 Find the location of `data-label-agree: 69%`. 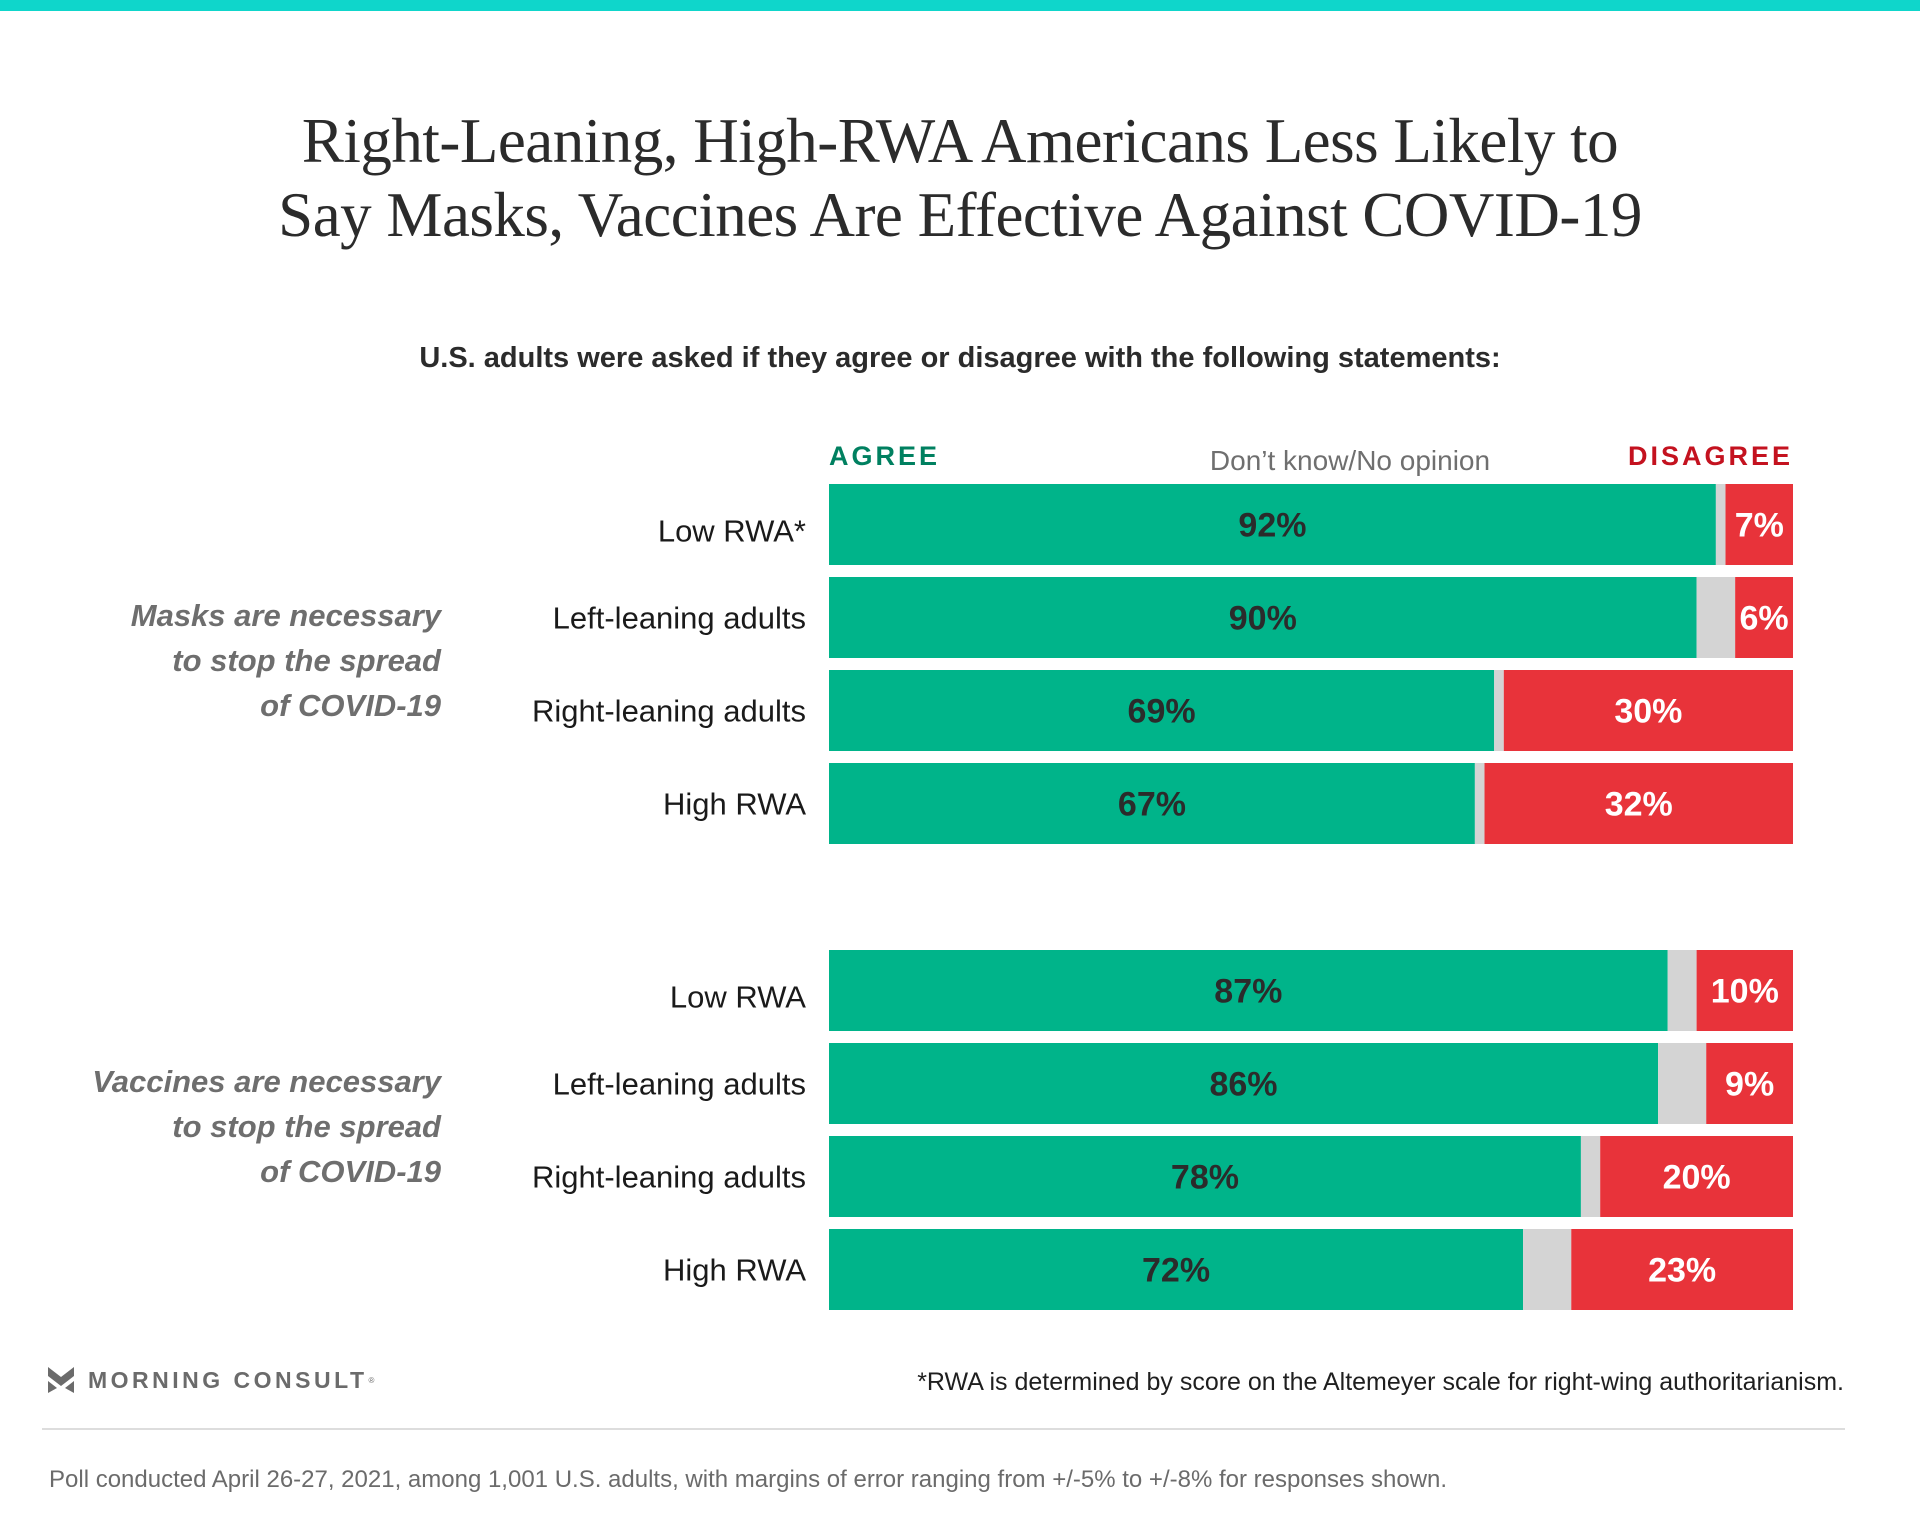

data-label-agree: 69% is located at coordinates (1162, 712).